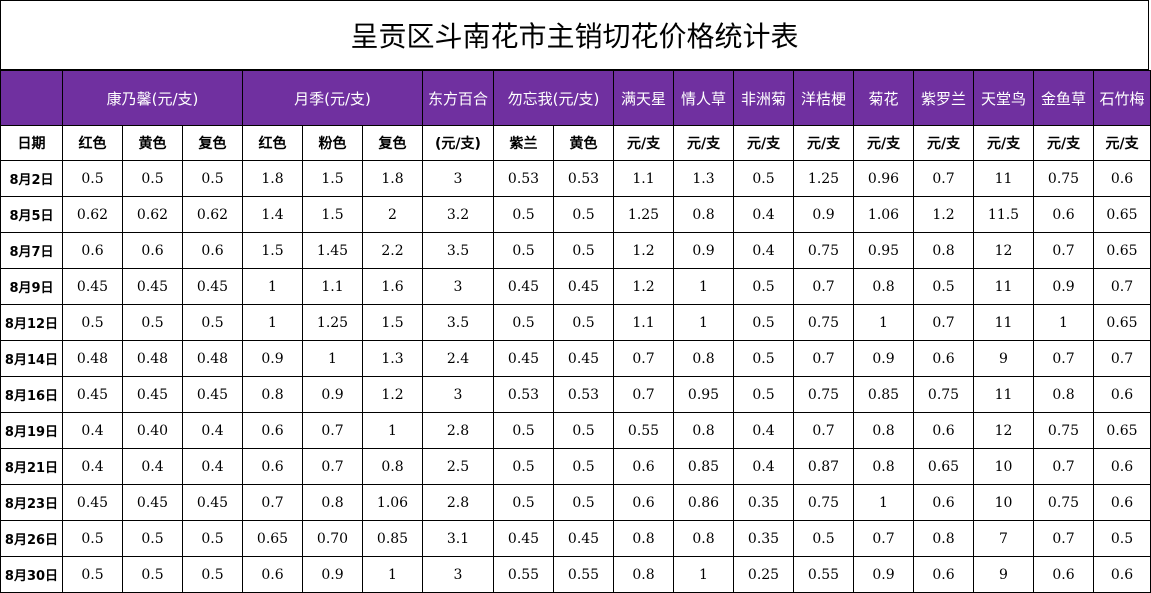  What do you see at coordinates (824, 466) in the screenshot?
I see `price-cell: 0.87` at bounding box center [824, 466].